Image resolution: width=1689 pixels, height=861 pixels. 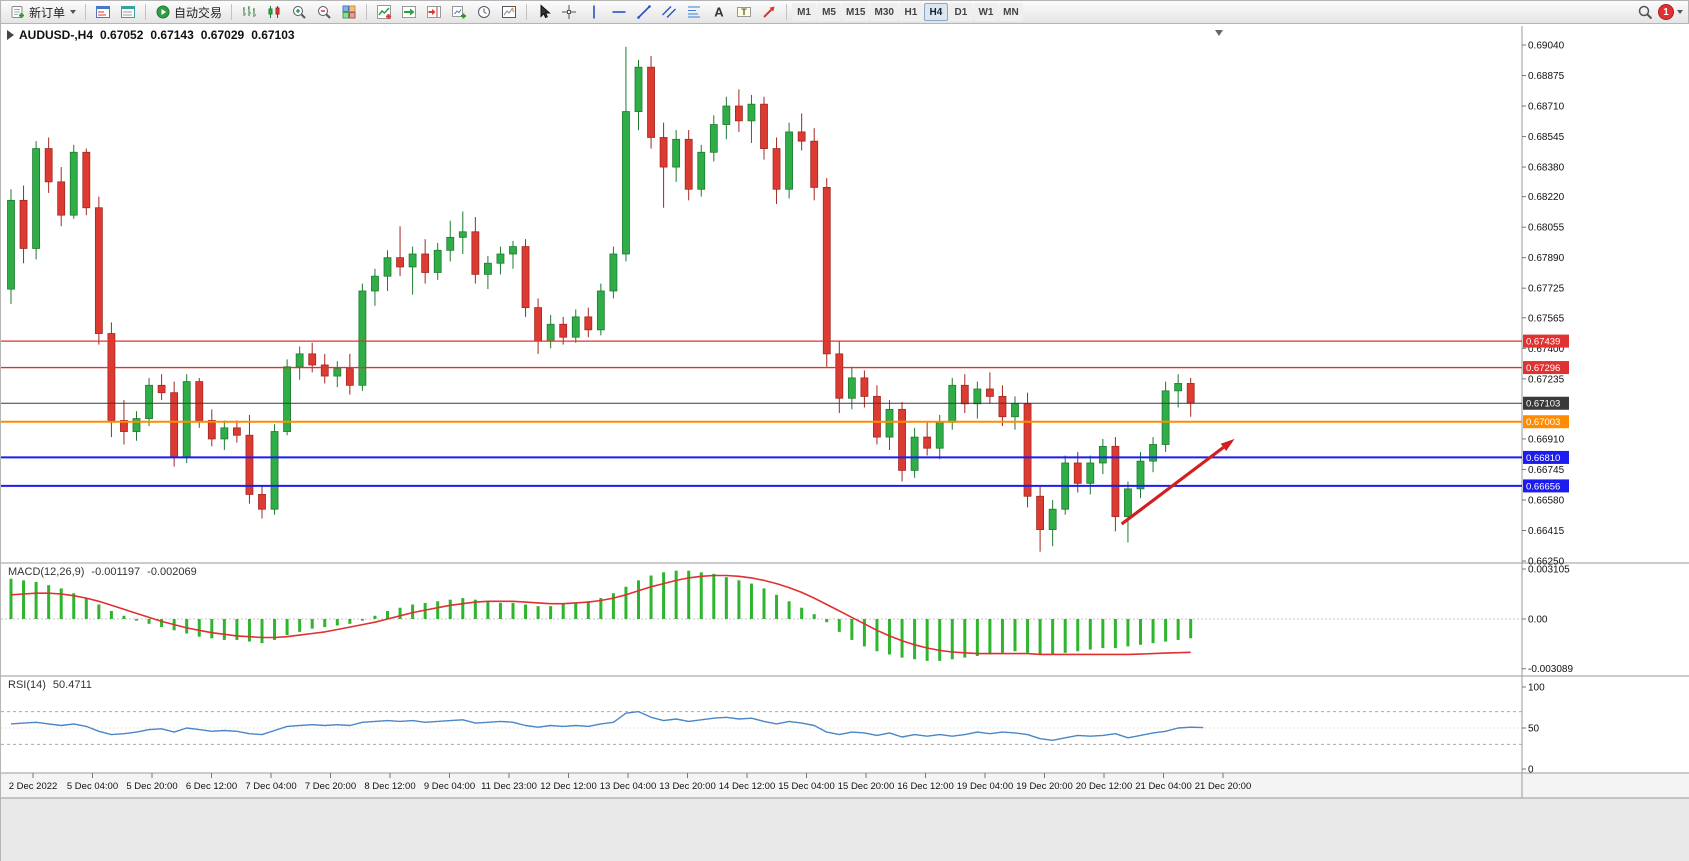 I want to click on svg-text: 0.66250, so click(x=1546, y=562).